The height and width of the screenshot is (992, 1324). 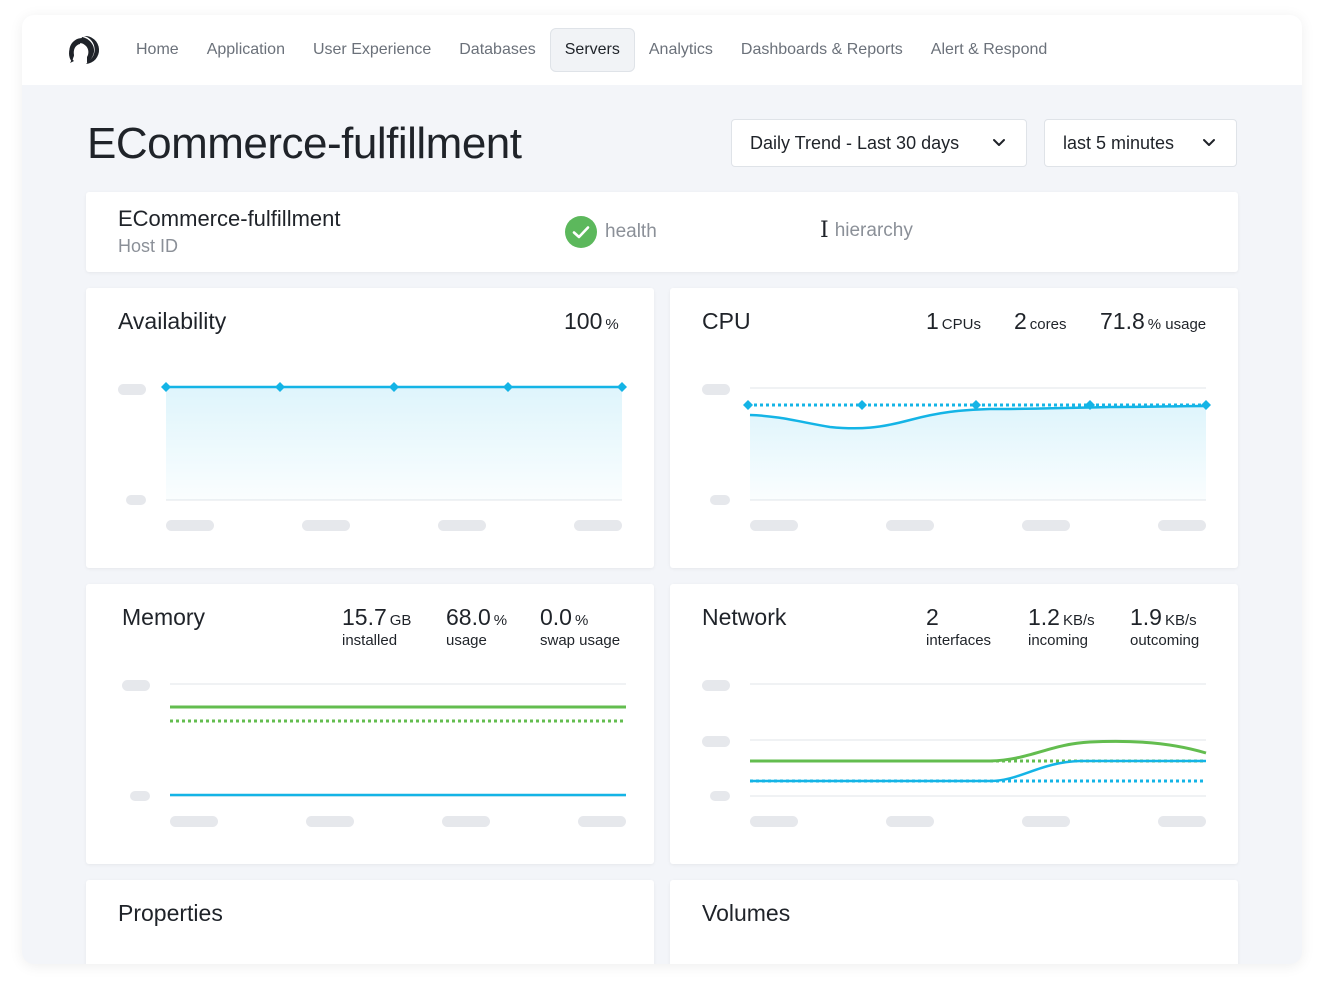 What do you see at coordinates (1058, 640) in the screenshot?
I see `network-incoming-caption: incoming` at bounding box center [1058, 640].